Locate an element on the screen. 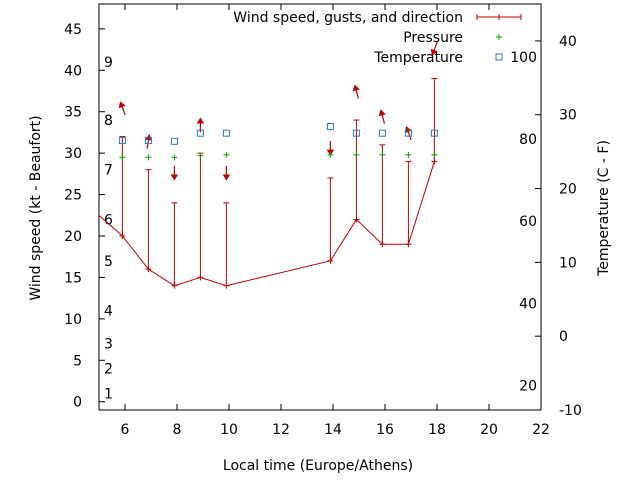 Image resolution: width=640 pixels, height=485 pixels. beaufort-label: 7 is located at coordinates (108, 171).